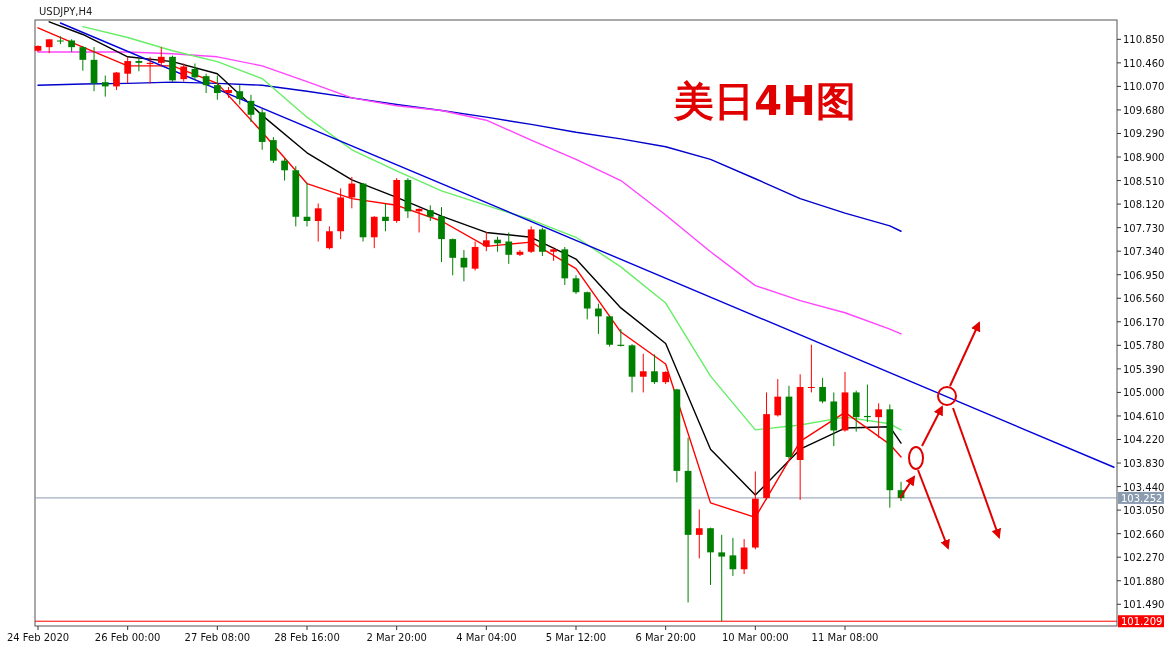  Describe the element at coordinates (1144, 158) in the screenshot. I see `y-tick-label: 108.900` at that location.